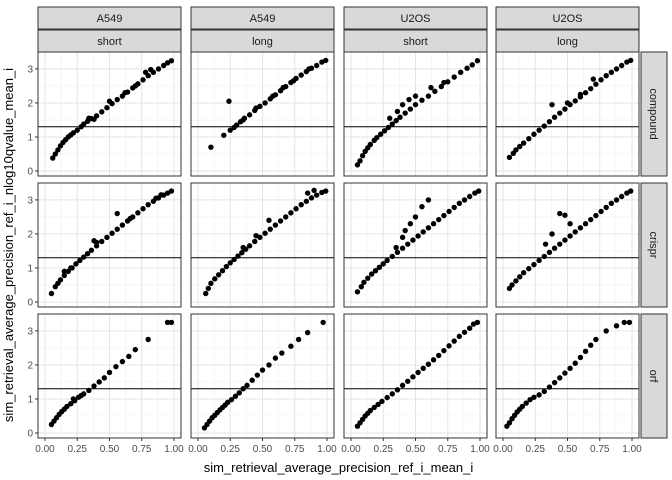 Image resolution: width=672 pixels, height=480 pixels. I want to click on facet-strip-row-label: compound, so click(653, 113).